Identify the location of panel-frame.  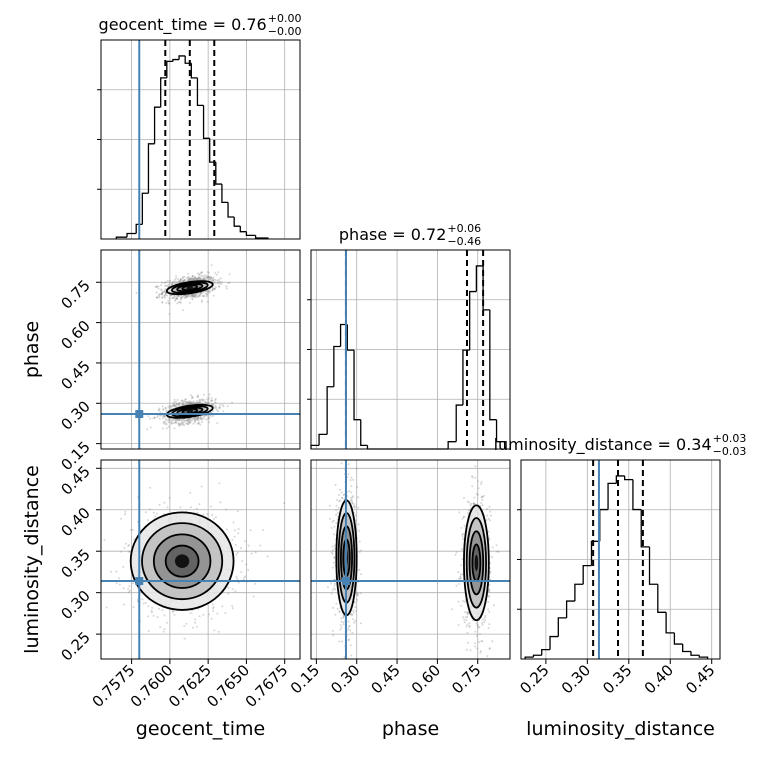
(200, 349).